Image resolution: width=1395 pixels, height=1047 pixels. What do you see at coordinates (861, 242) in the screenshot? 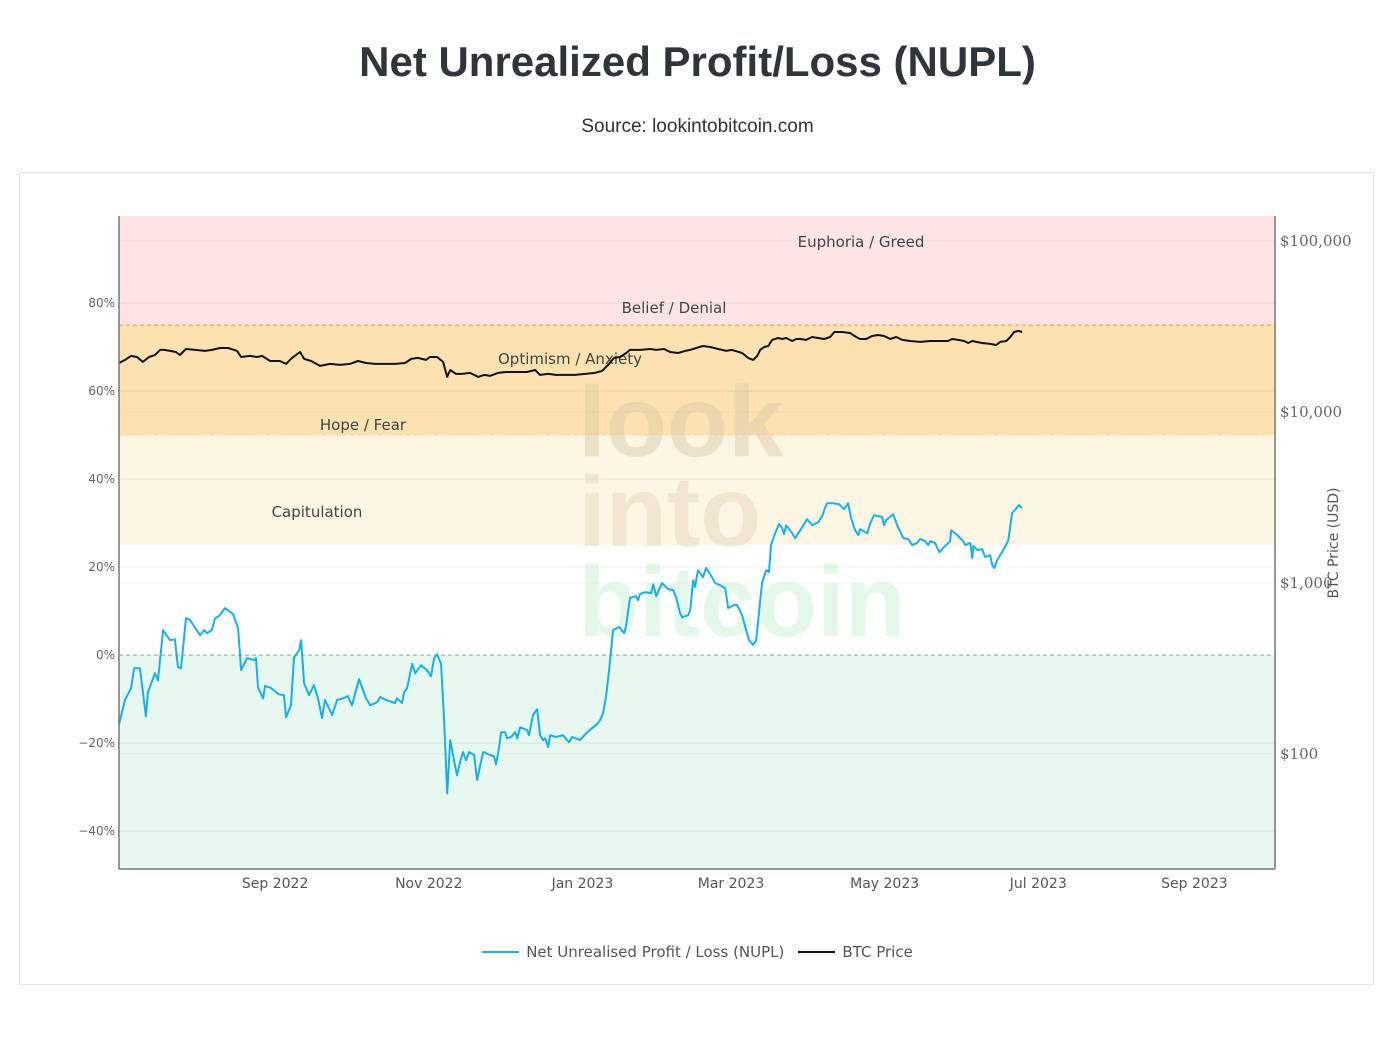
I see `zone-label-euphoria: Euphoria / Greed` at bounding box center [861, 242].